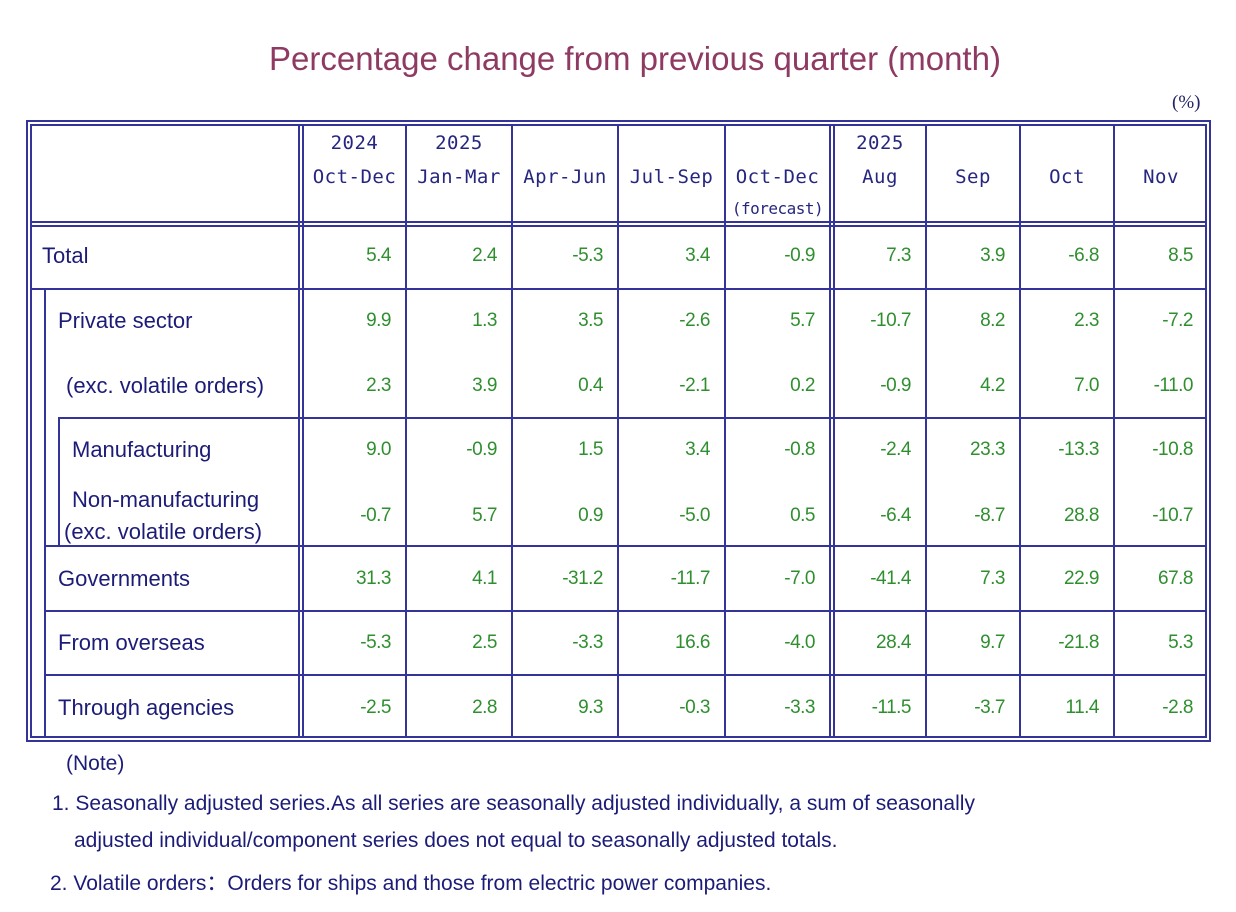  Describe the element at coordinates (992, 642) in the screenshot. I see `table-cell: 9.7` at that location.